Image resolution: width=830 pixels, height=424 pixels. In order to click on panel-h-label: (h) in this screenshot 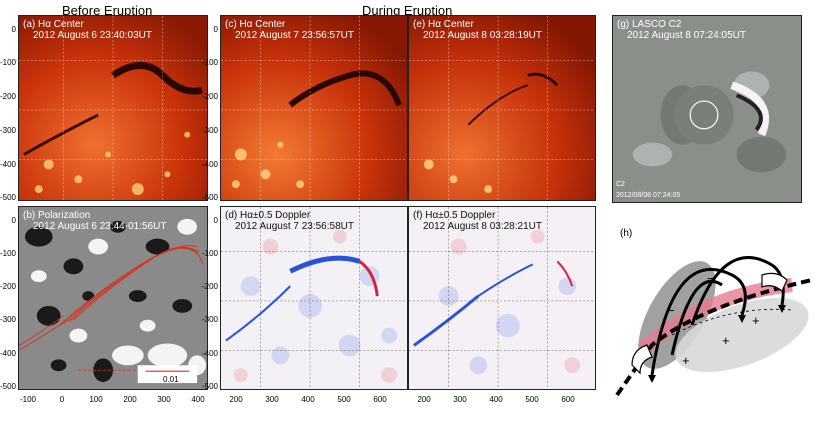, I will do `click(626, 233)`.